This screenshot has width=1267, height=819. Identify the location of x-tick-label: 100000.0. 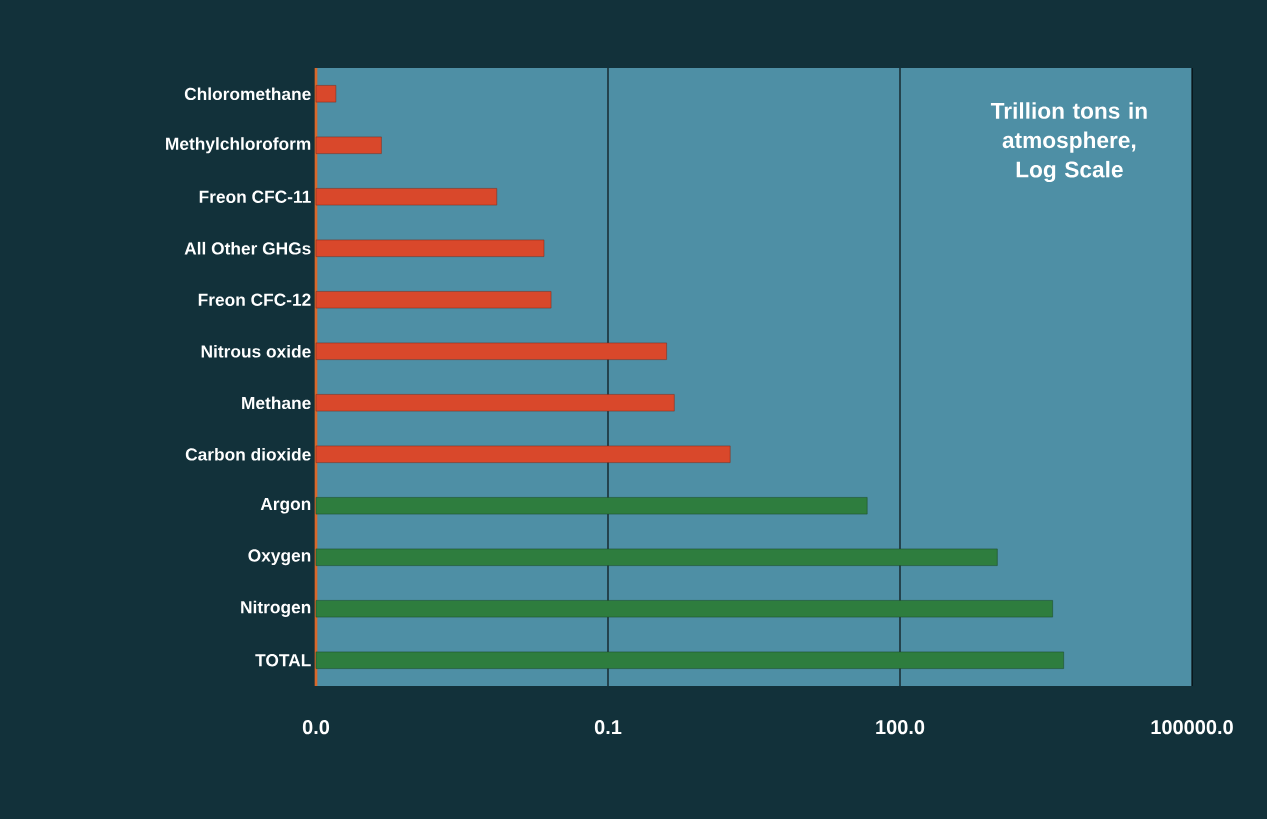
(1192, 727).